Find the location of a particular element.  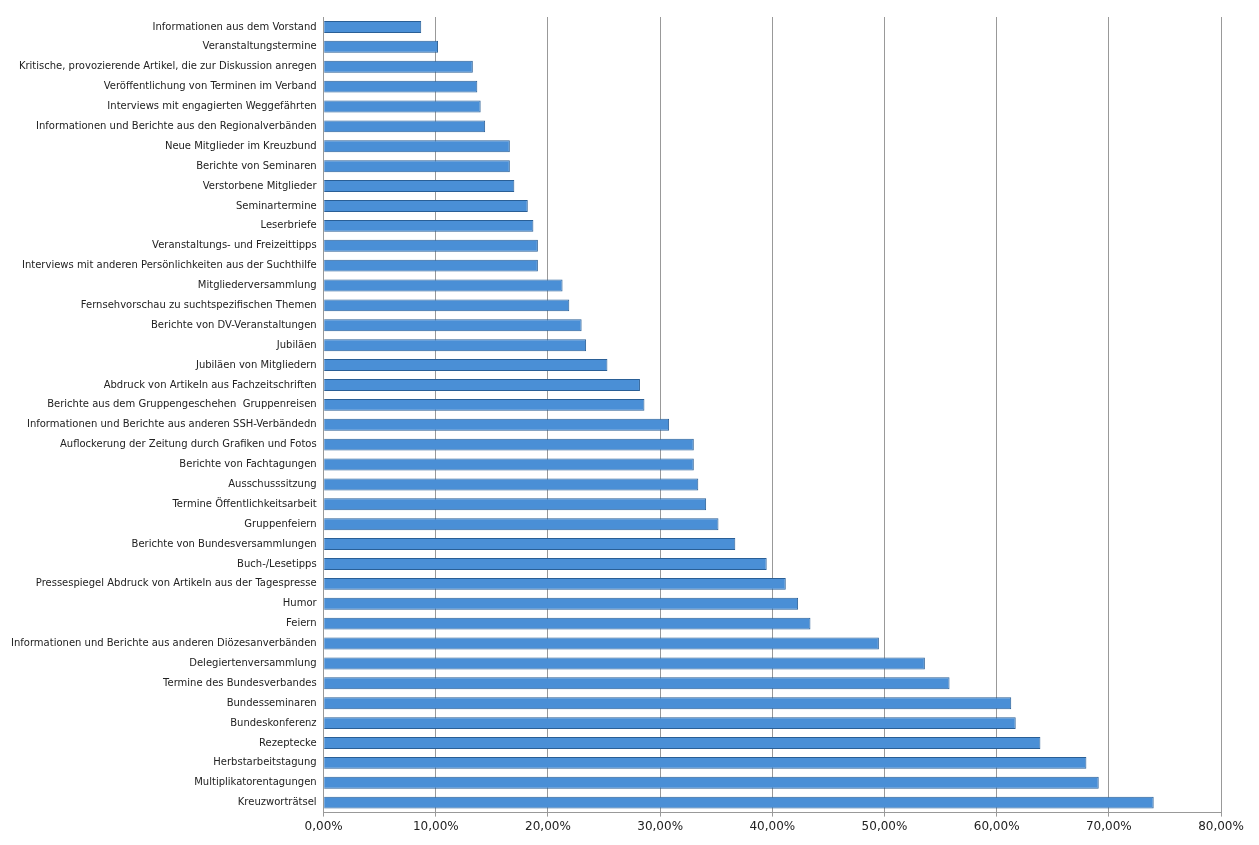

x-tick-label: 10,00% is located at coordinates (435, 825).